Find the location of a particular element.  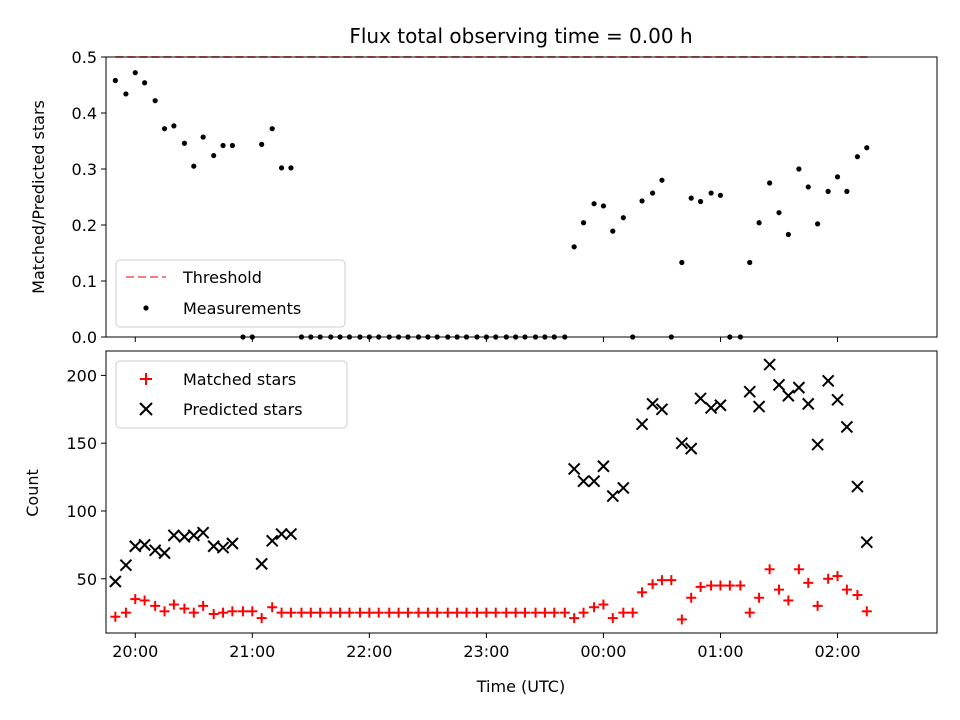

y-tick-label: 0.3 is located at coordinates (84, 169).